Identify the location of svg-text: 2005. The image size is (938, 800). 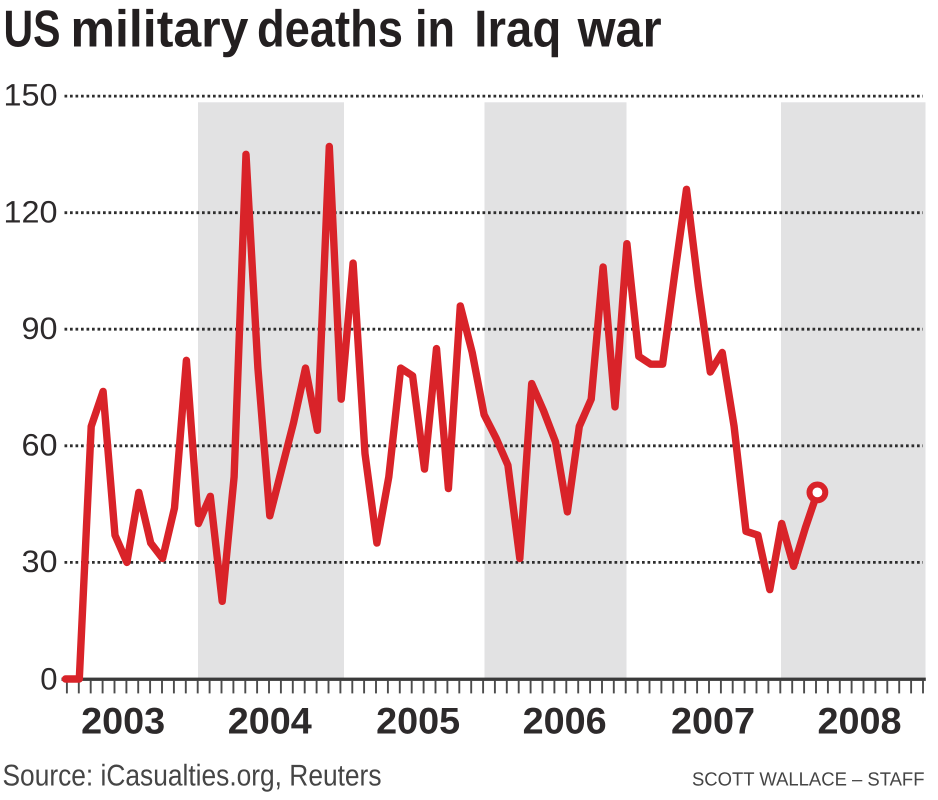
(418, 721).